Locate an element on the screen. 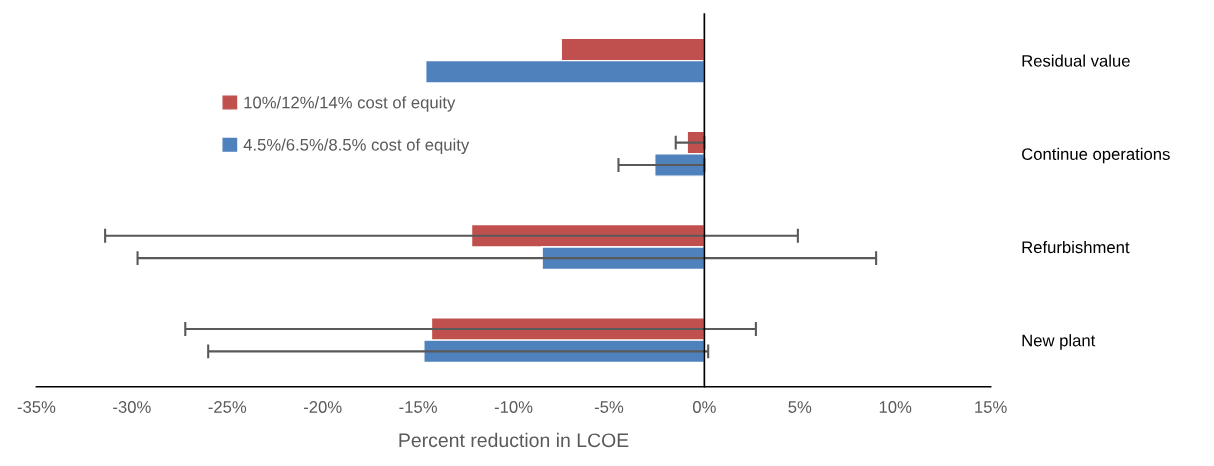 Image resolution: width=1214 pixels, height=466 pixels. y-tick-label: Continue operations is located at coordinates (1096, 155).